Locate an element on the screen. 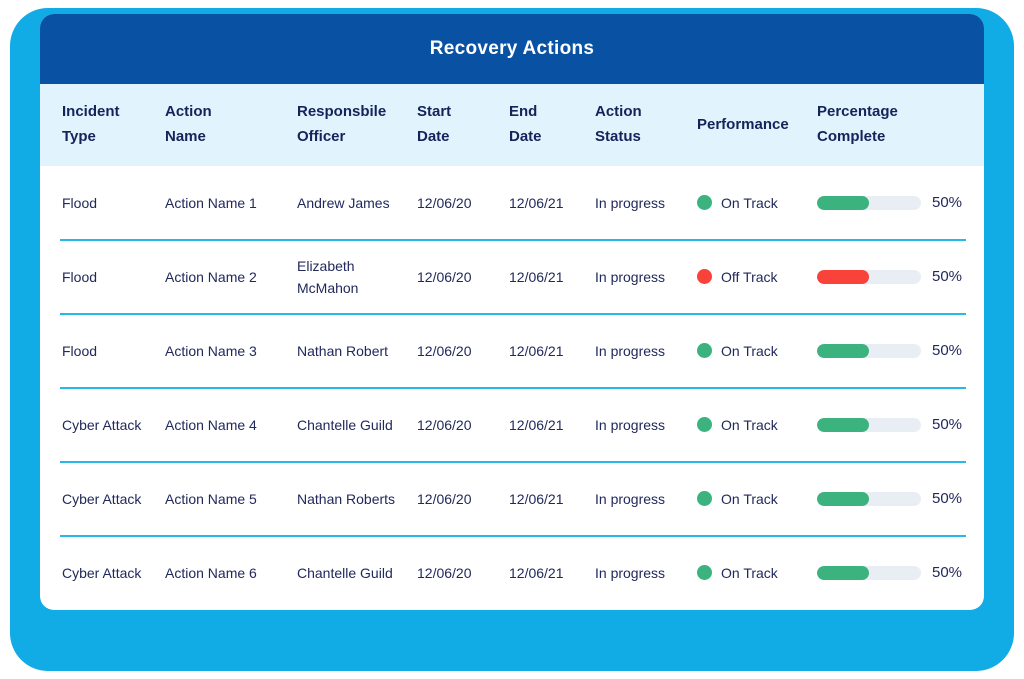 The width and height of the screenshot is (1024, 679). performance-label: Off Track is located at coordinates (749, 276).